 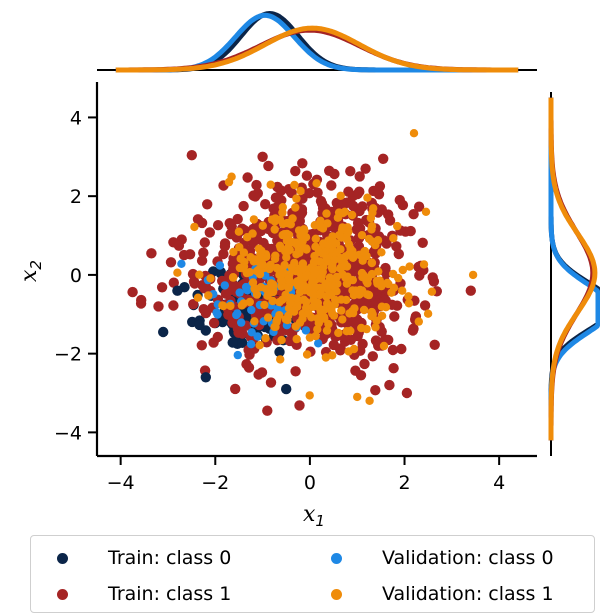 What do you see at coordinates (144, 558) in the screenshot?
I see `legend-item-train-class-0: Train: class 0` at bounding box center [144, 558].